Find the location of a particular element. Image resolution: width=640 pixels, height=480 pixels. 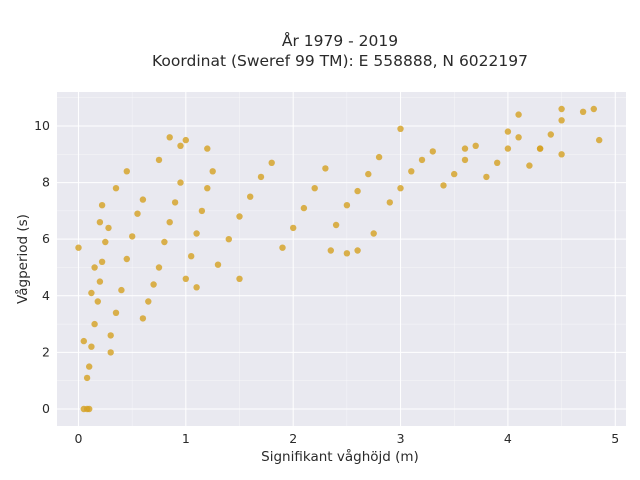

y-tick-label: 0 is located at coordinates (46, 408).